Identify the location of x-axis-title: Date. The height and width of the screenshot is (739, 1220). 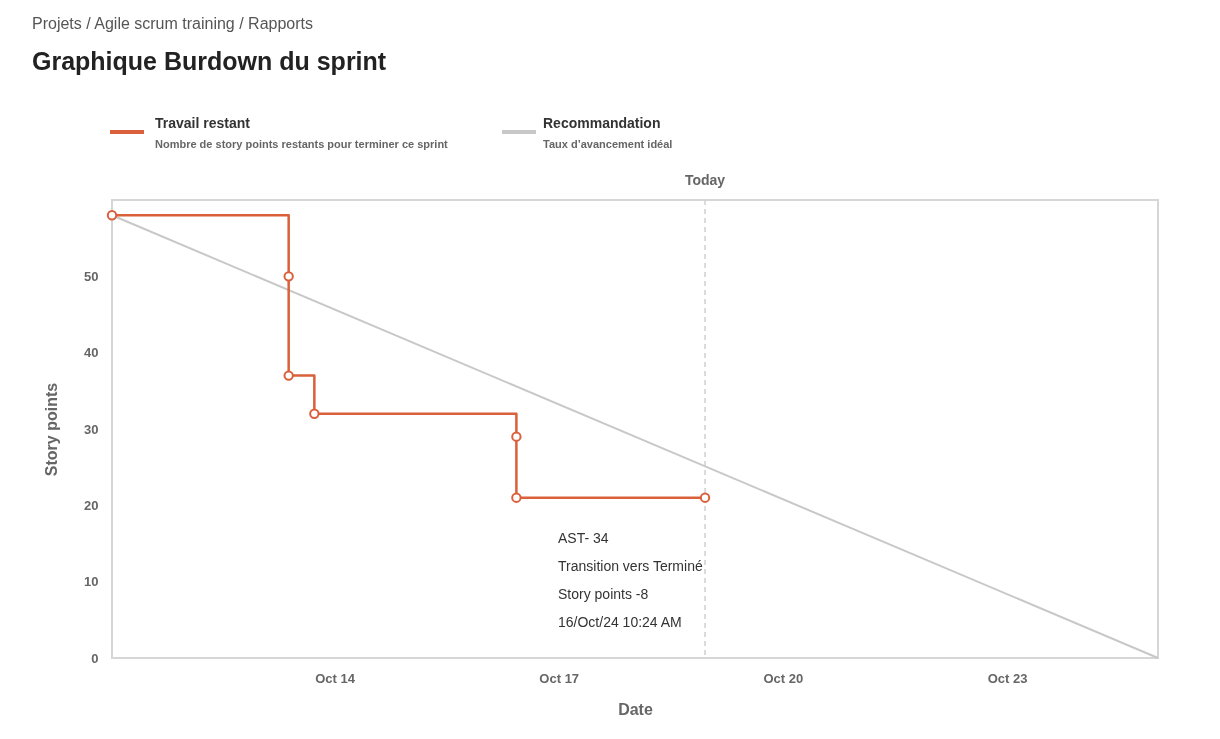
(635, 709).